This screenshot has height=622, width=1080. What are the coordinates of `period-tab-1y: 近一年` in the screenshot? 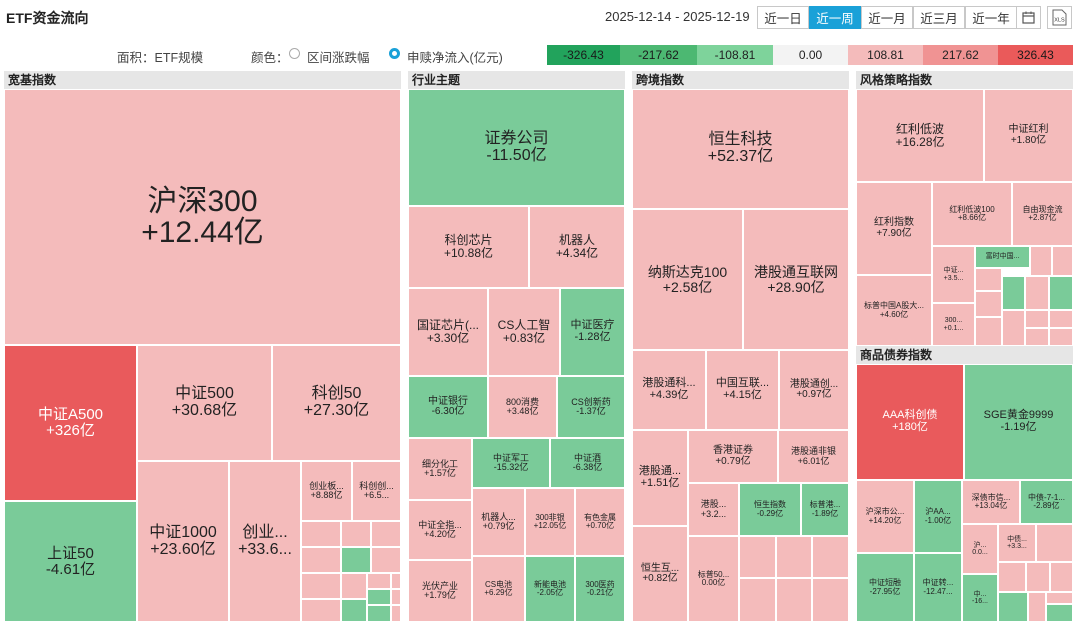 It's located at (991, 17).